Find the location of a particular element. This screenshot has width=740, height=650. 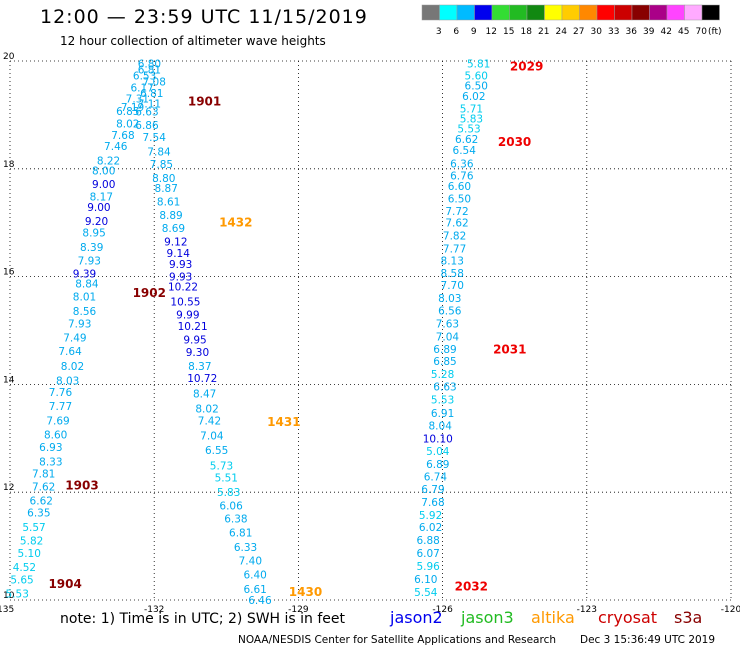

wave-height-label: 6.10 is located at coordinates (425, 580).